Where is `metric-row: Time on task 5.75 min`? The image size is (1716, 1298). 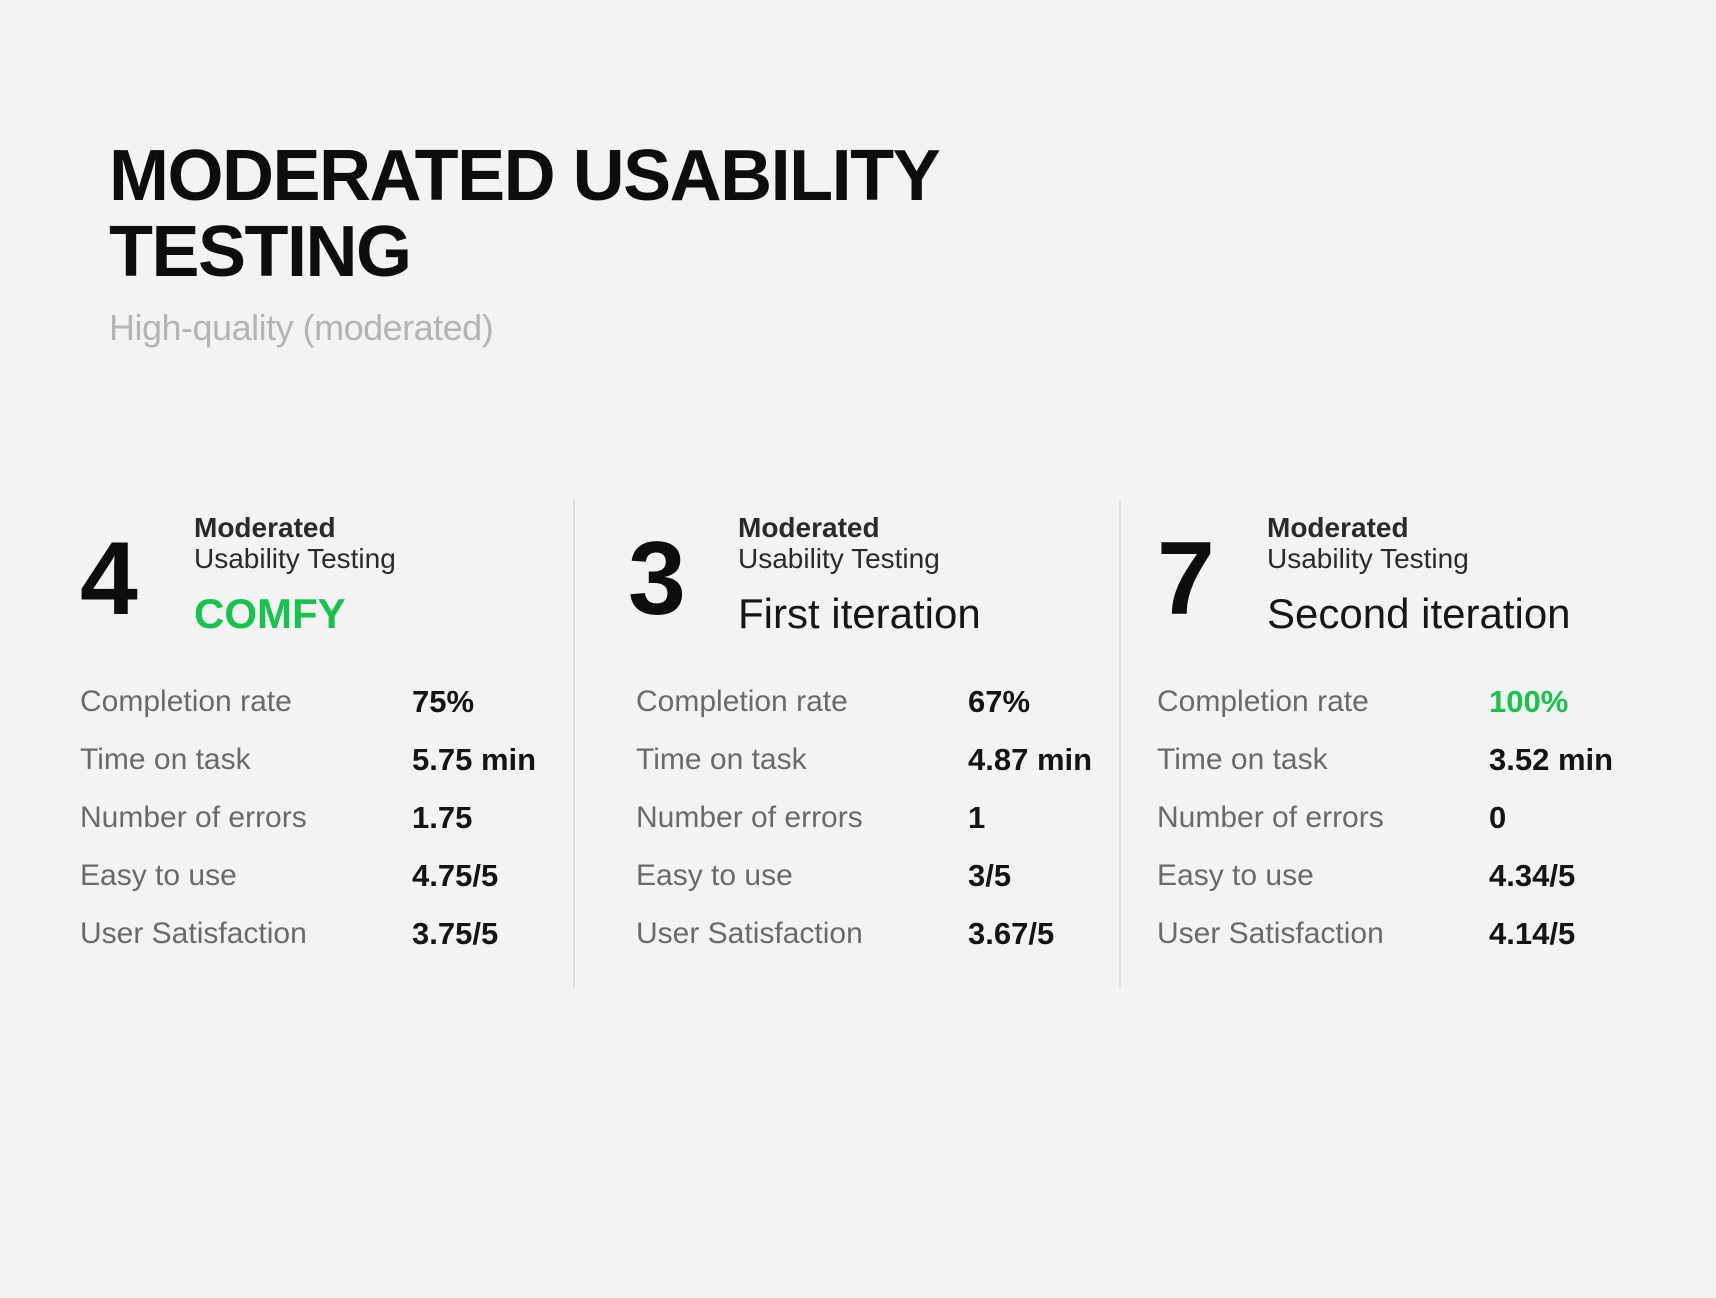 metric-row: Time on task 5.75 min is located at coordinates (315, 767).